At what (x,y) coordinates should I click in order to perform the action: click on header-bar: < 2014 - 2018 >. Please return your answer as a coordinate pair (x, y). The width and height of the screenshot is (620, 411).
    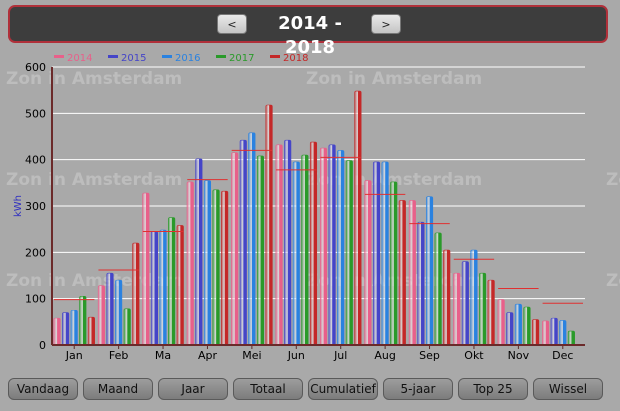
    Looking at the image, I should click on (308, 31).